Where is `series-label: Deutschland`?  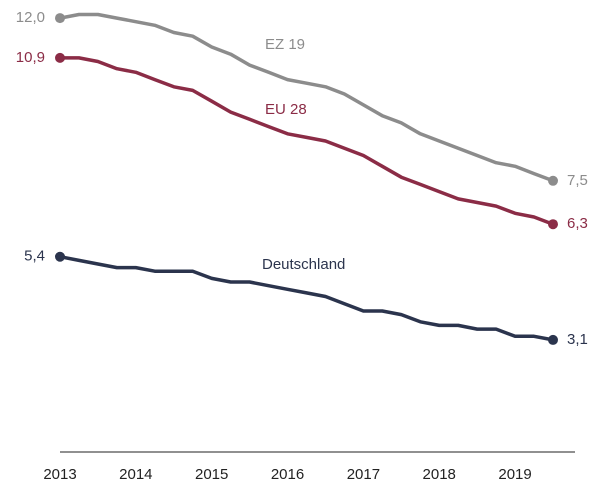 series-label: Deutschland is located at coordinates (303, 264).